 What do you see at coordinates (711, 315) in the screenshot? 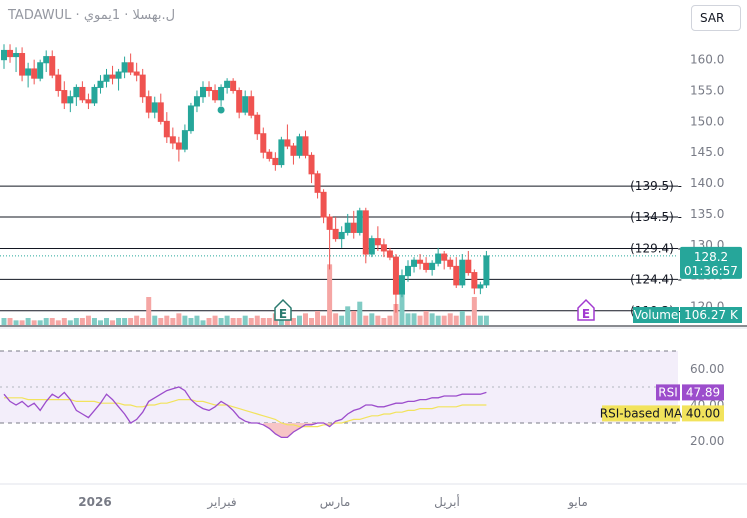
I see `volume-value-box` at bounding box center [711, 315].